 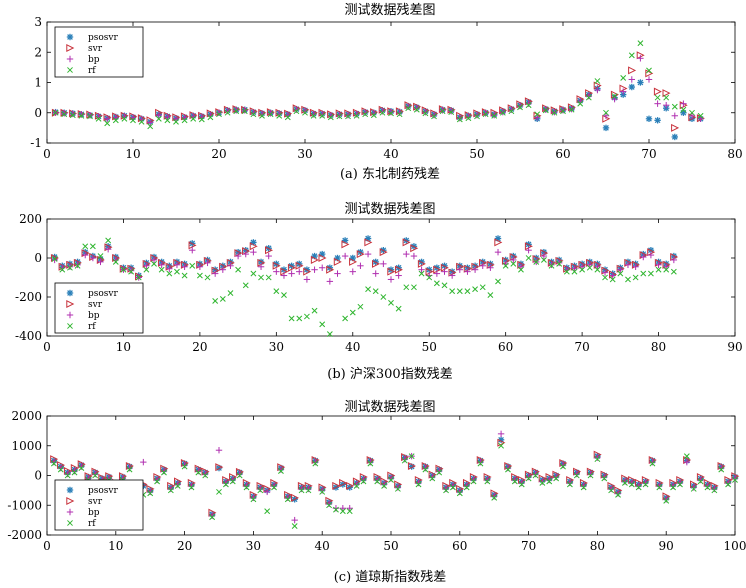 I want to click on x-tick-label: 40, so click(x=352, y=347).